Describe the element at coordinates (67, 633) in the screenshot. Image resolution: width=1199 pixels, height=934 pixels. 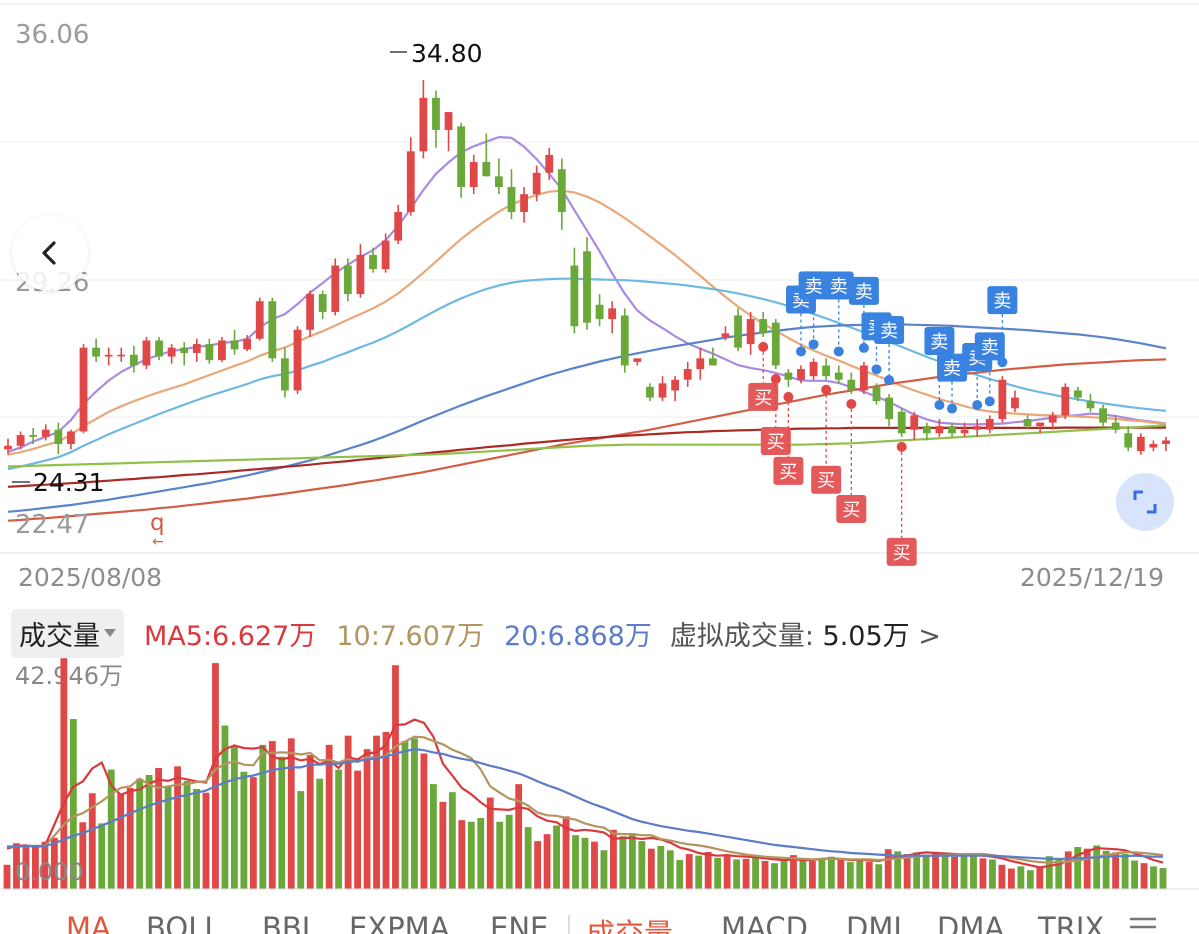
I see `volume-indicator-select: 成交量` at that location.